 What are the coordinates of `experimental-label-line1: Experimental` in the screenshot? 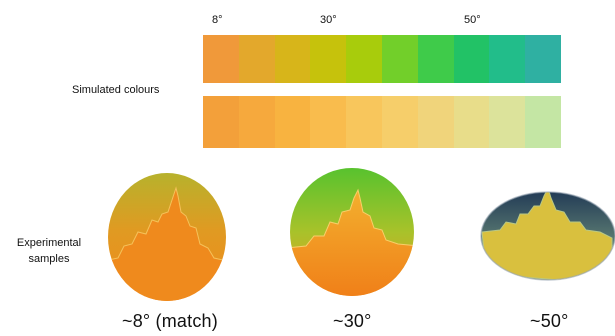 It's located at (49, 243).